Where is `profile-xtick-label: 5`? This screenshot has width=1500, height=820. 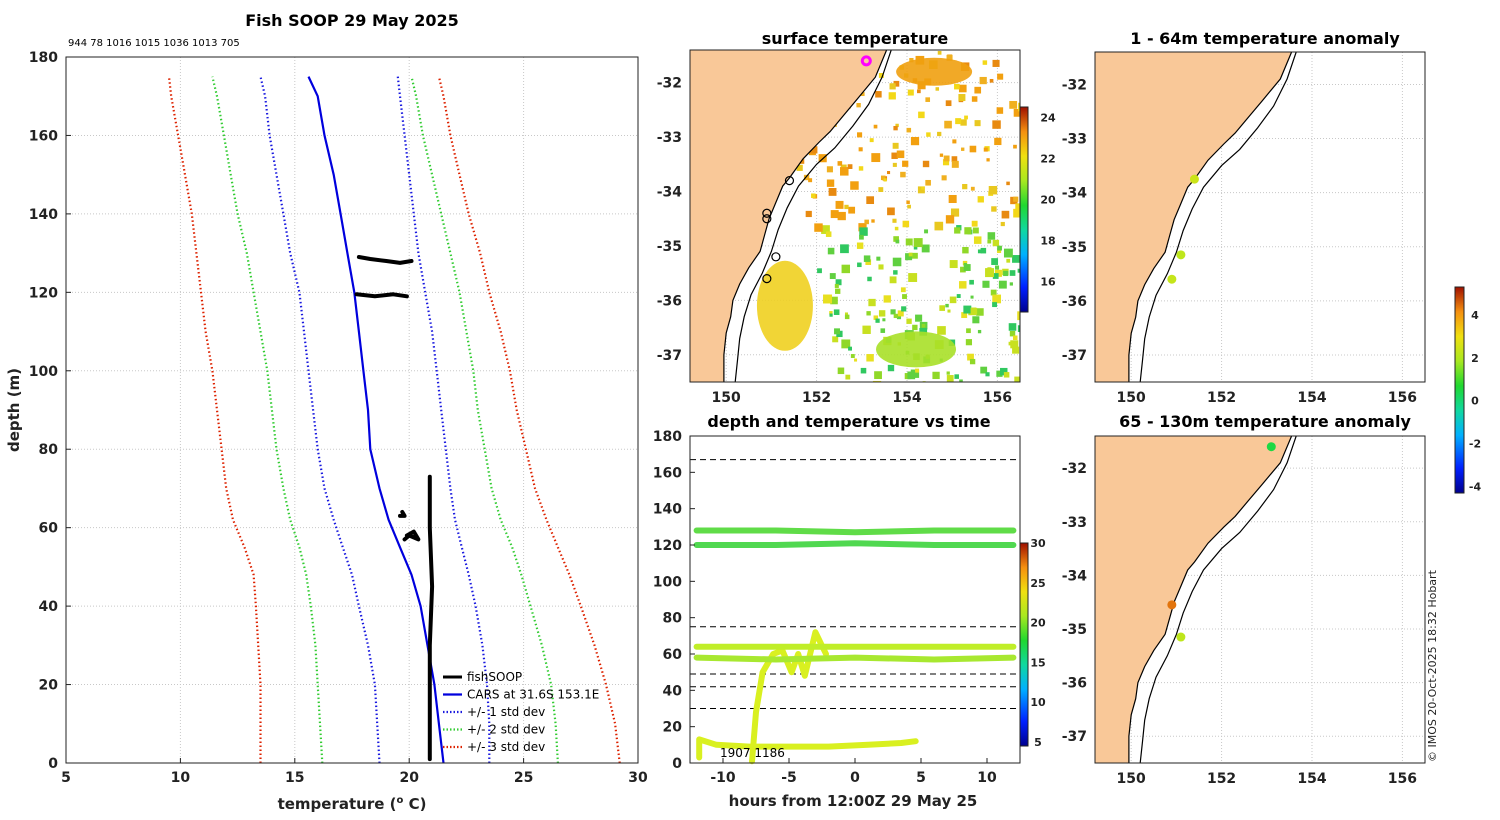
profile-xtick-label: 5 is located at coordinates (66, 778).